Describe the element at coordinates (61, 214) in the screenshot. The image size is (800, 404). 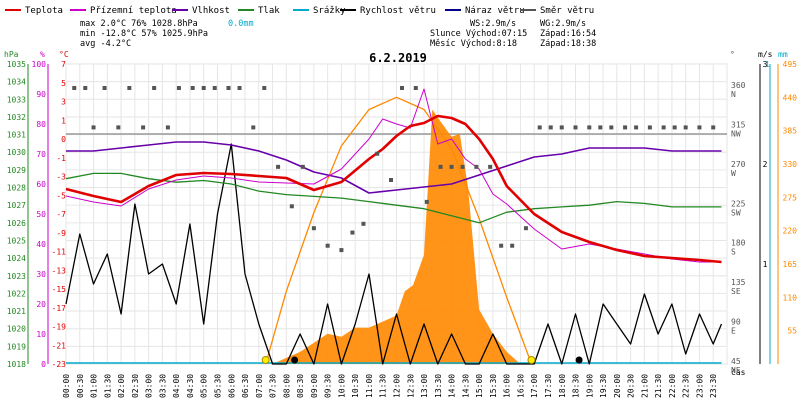
I see `celsius-tick: -7` at that location.